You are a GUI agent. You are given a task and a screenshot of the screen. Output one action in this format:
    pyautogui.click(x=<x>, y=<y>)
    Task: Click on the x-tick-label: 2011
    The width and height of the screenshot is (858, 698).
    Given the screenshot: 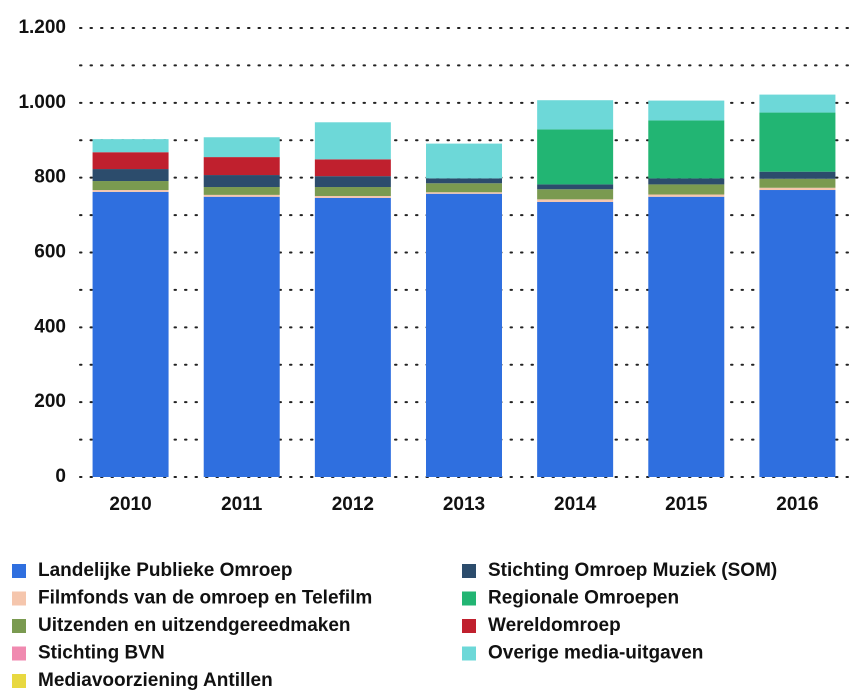 What is the action you would take?
    pyautogui.click(x=242, y=504)
    